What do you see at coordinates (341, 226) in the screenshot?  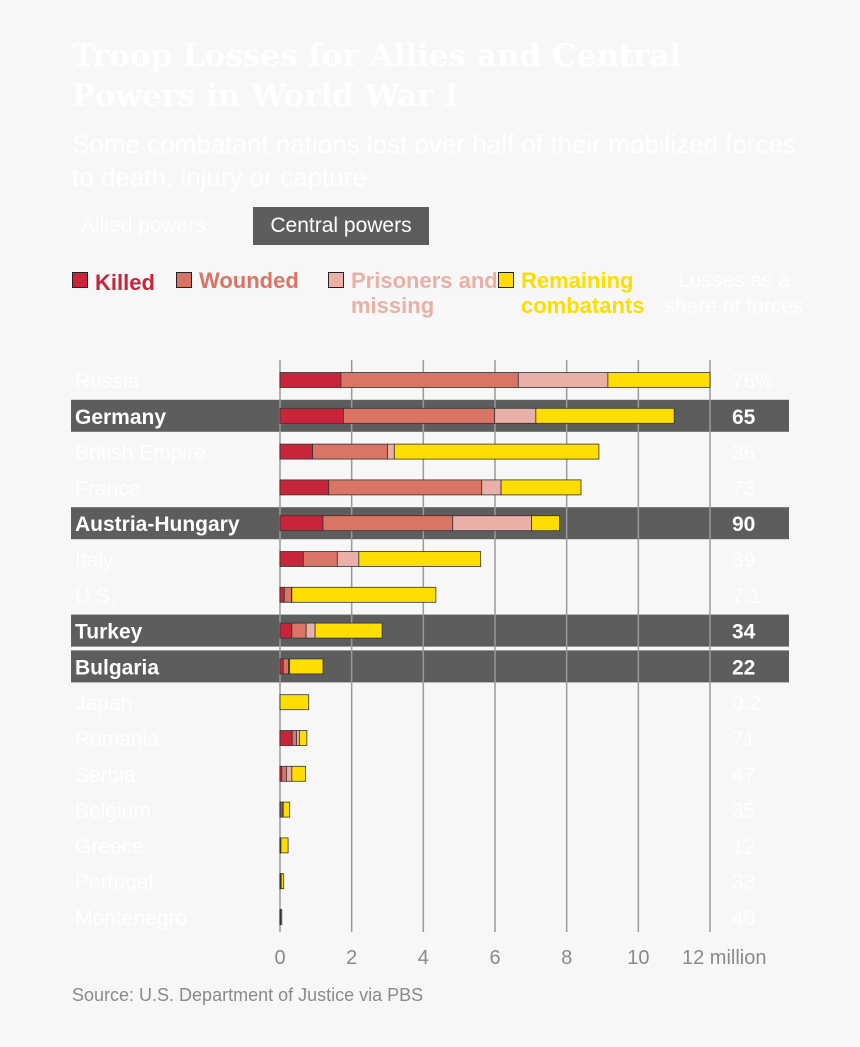 I see `toggle-central-powers: Central powers` at bounding box center [341, 226].